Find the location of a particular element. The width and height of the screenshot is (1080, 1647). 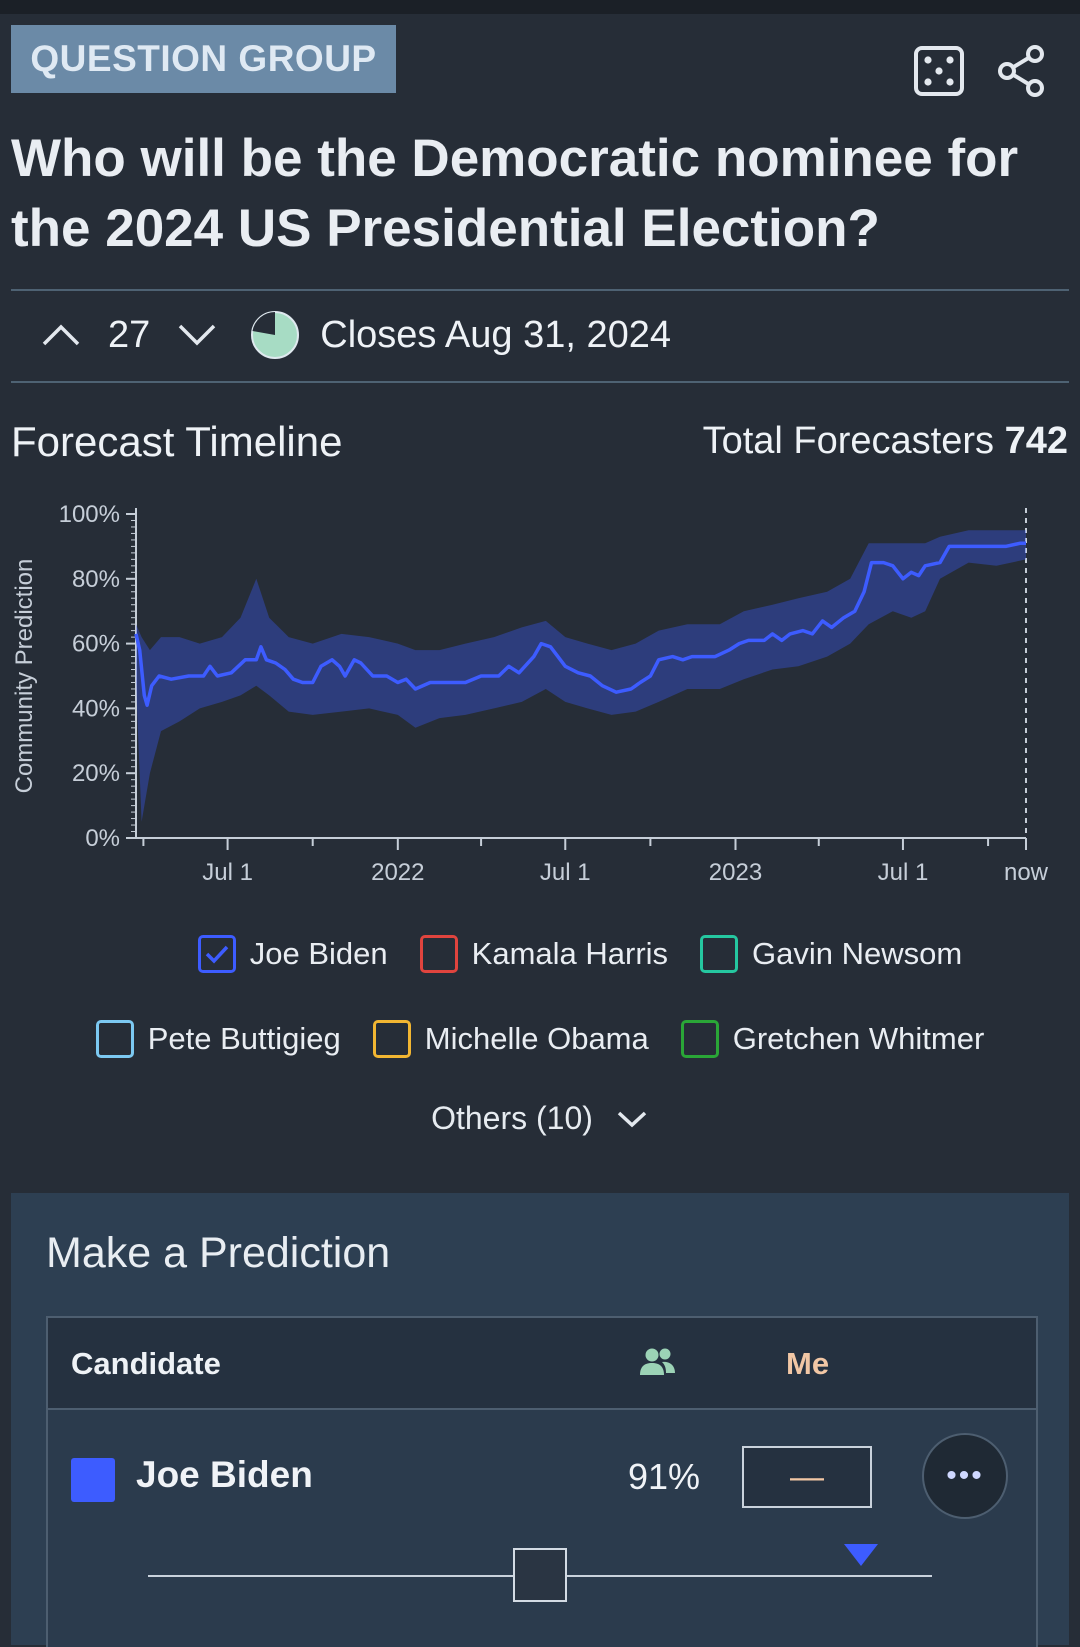

legend-label: Gavin Newsom is located at coordinates (857, 953).